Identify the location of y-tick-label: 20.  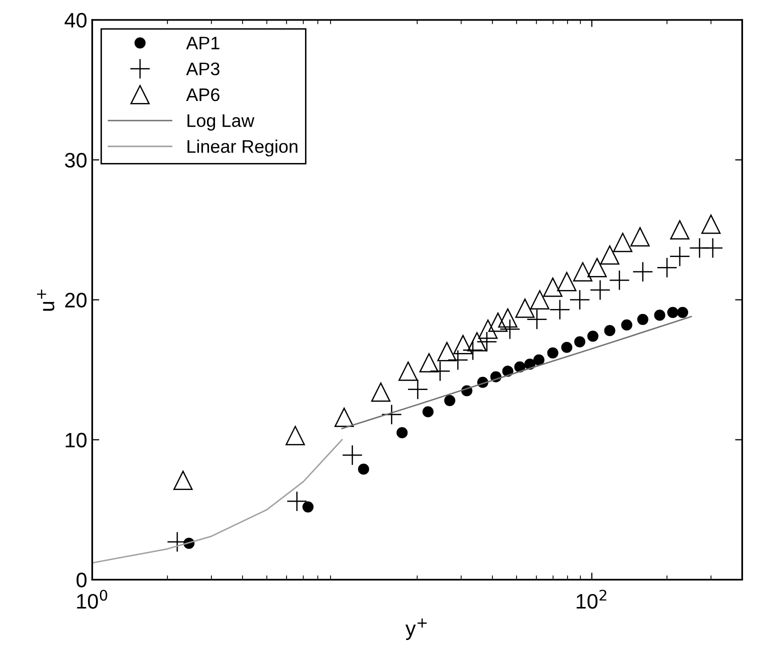
(76, 300).